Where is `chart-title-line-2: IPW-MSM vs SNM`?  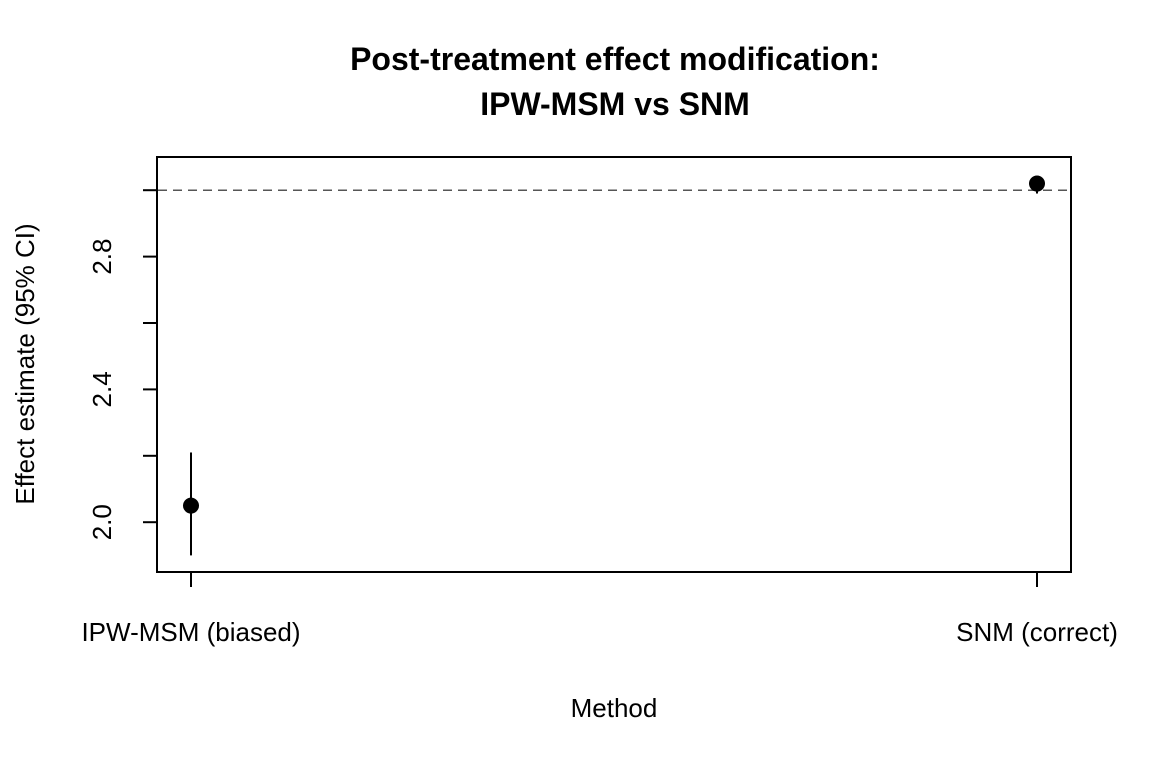
chart-title-line-2: IPW-MSM vs SNM is located at coordinates (615, 104).